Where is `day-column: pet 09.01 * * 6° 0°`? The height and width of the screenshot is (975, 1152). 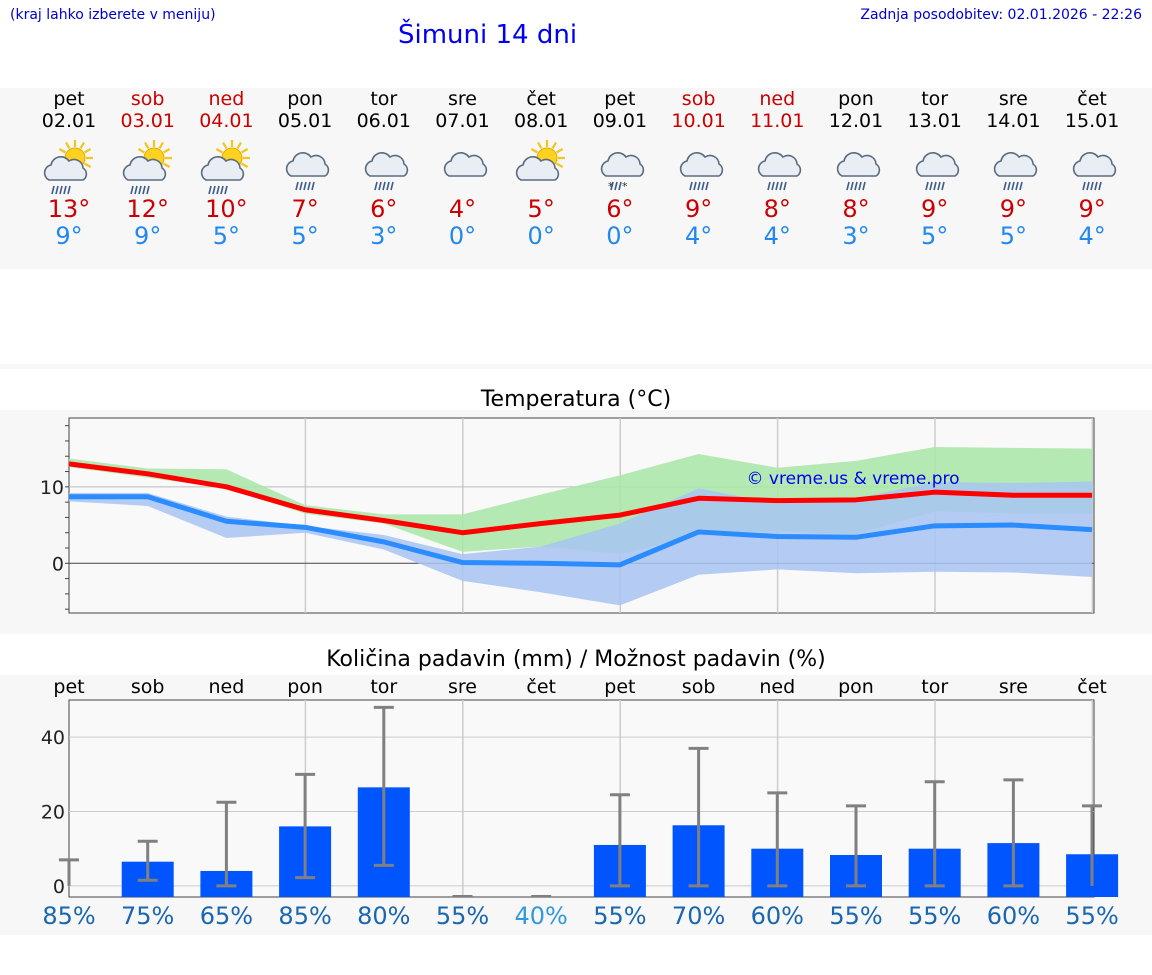 day-column: pet 09.01 * * 6° 0° is located at coordinates (620, 169).